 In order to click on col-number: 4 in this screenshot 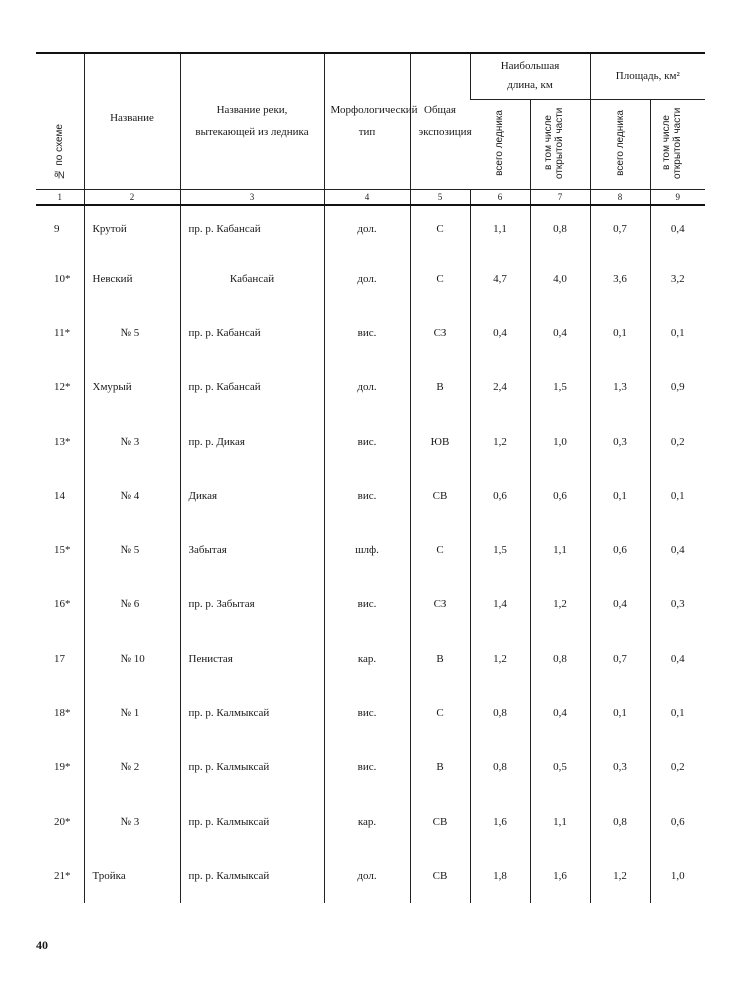, I will do `click(366, 197)`.